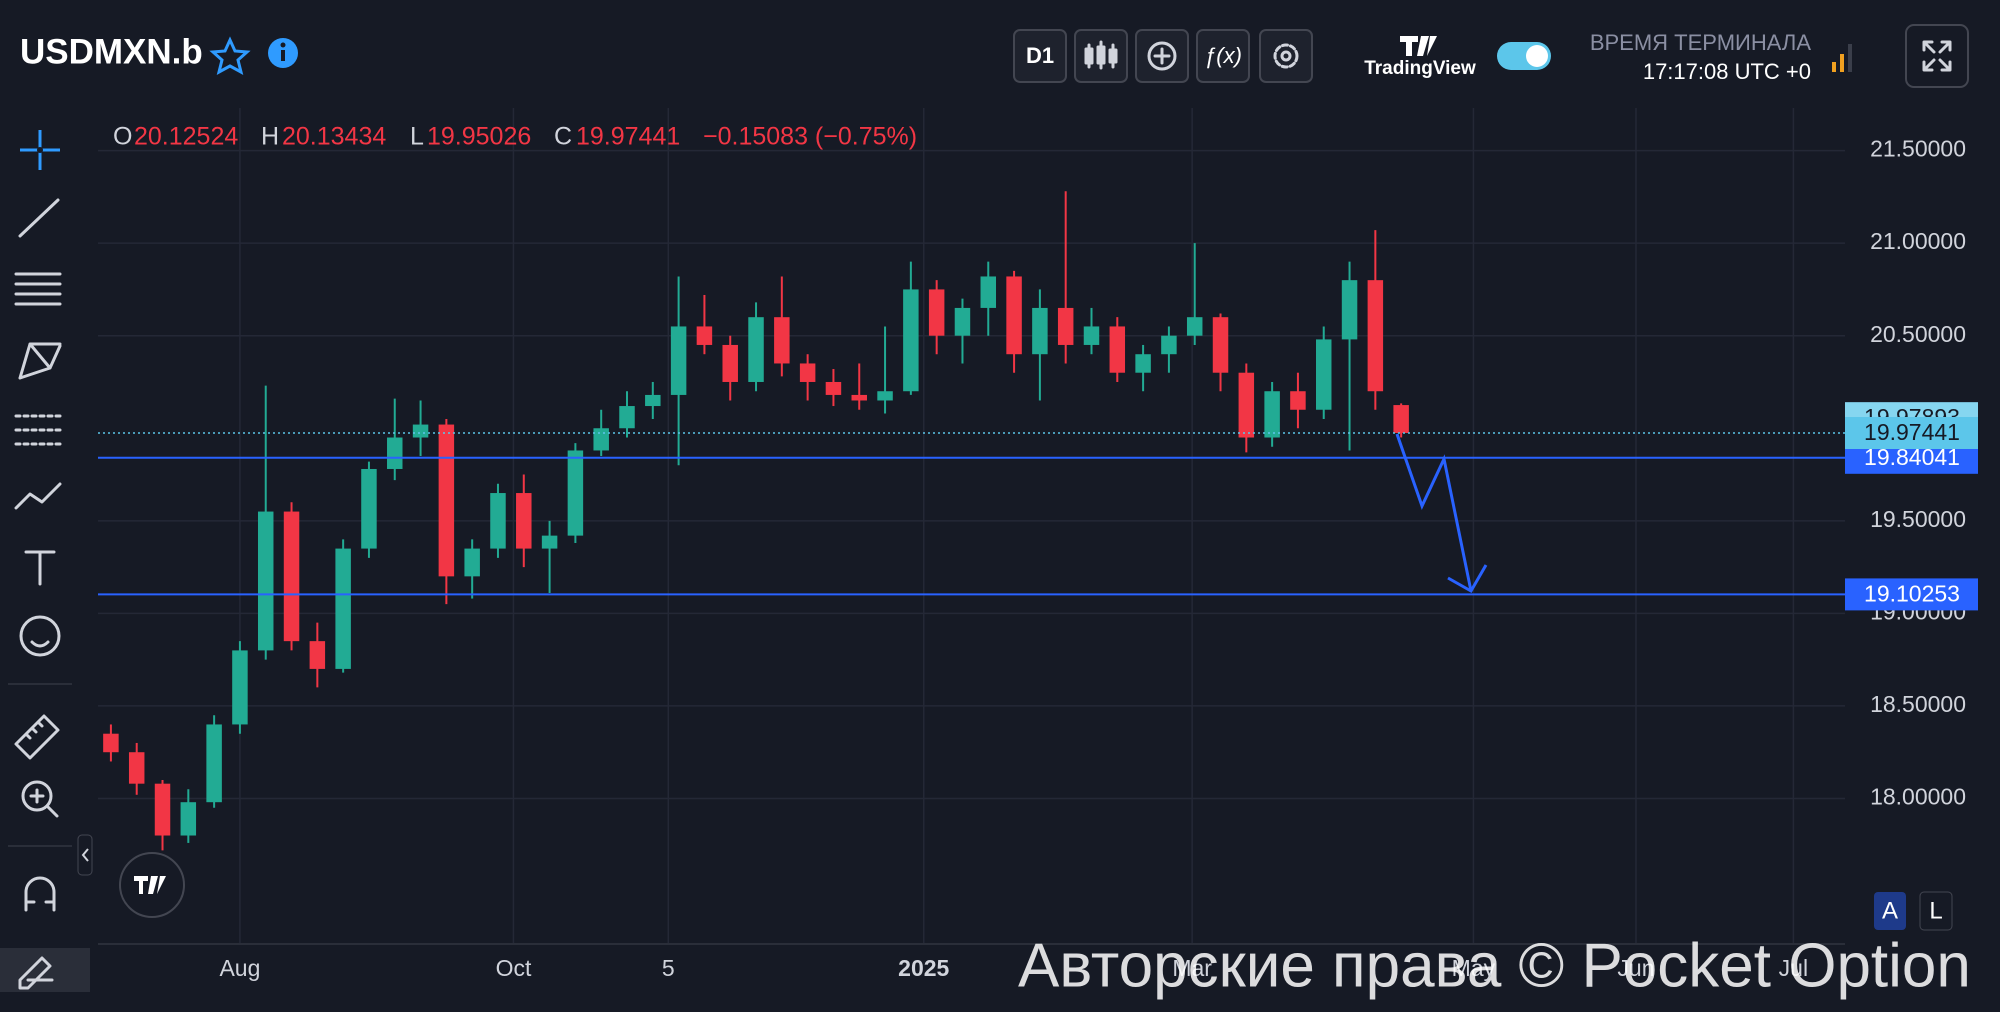  Describe the element at coordinates (1192, 968) in the screenshot. I see `x-tick-label: Mar` at that location.